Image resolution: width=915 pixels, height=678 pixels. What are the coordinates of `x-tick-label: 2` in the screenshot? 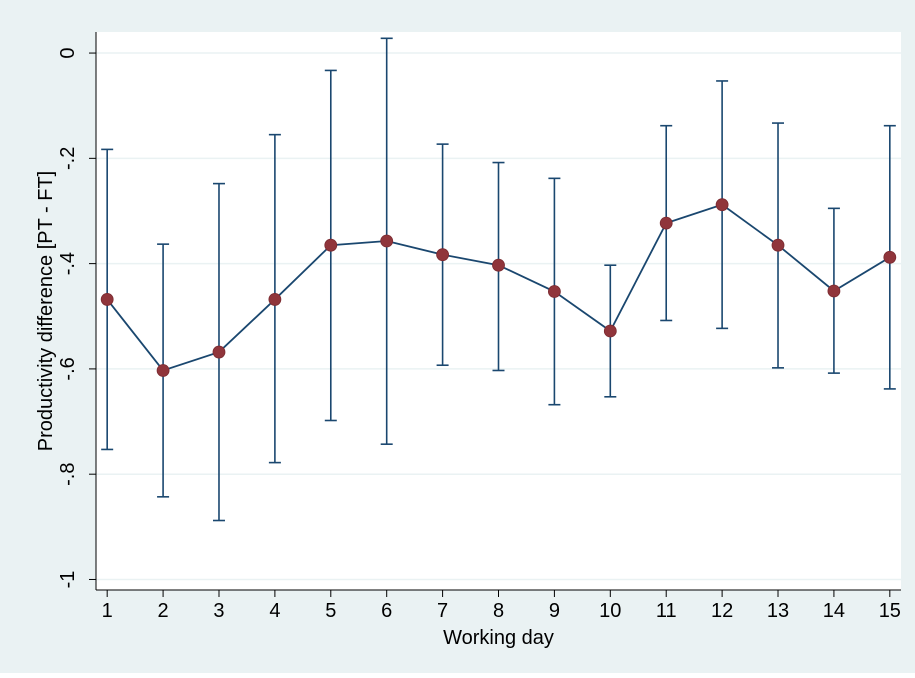 It's located at (163, 611).